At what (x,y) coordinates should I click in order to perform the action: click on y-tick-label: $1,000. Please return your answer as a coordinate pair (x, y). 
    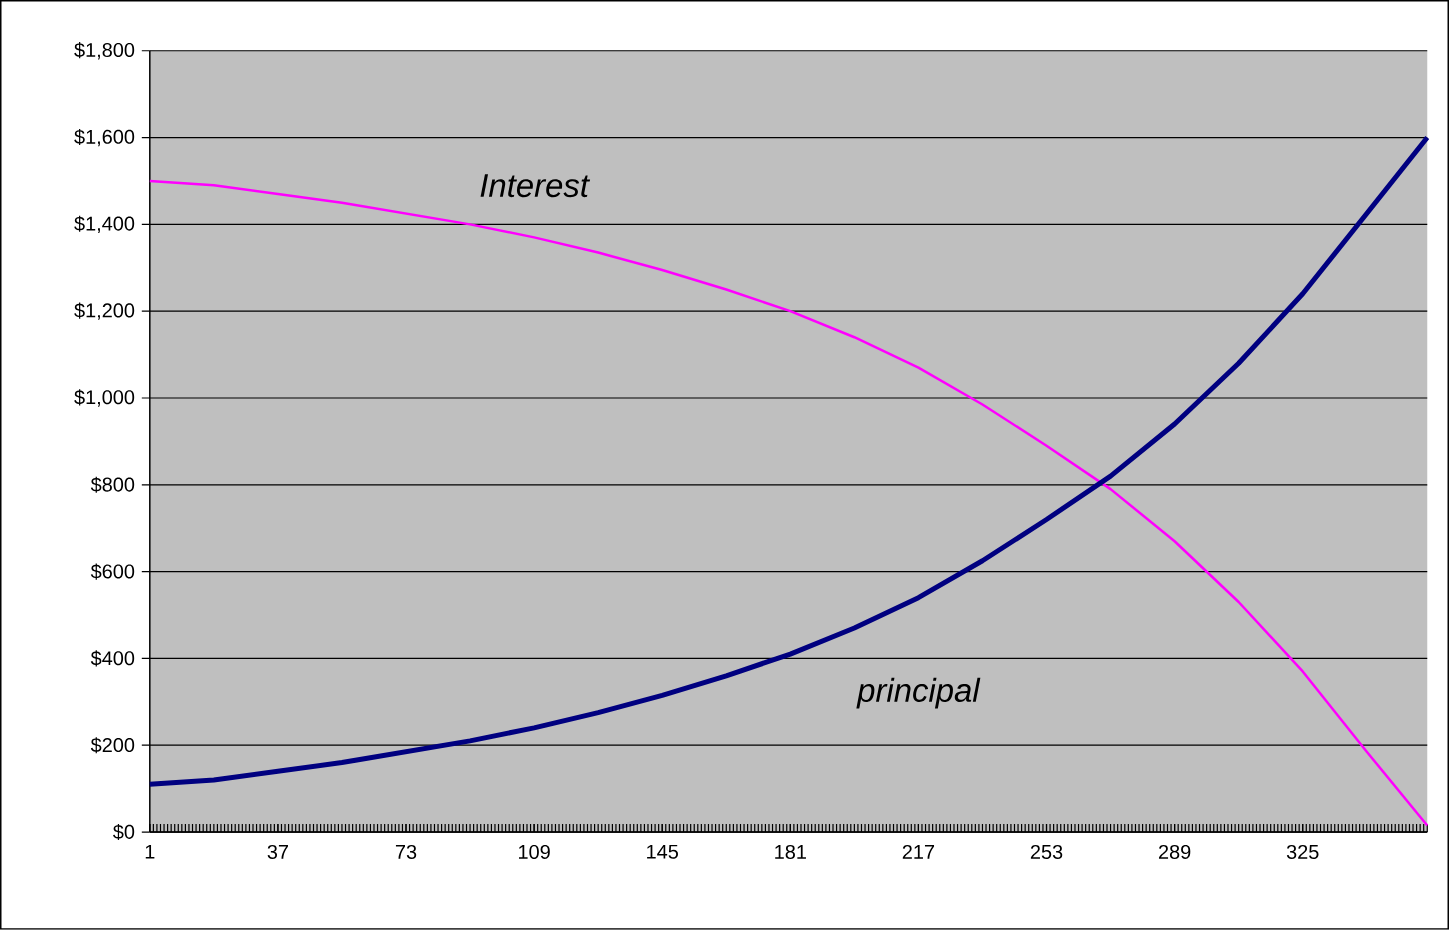
    Looking at the image, I should click on (104, 398).